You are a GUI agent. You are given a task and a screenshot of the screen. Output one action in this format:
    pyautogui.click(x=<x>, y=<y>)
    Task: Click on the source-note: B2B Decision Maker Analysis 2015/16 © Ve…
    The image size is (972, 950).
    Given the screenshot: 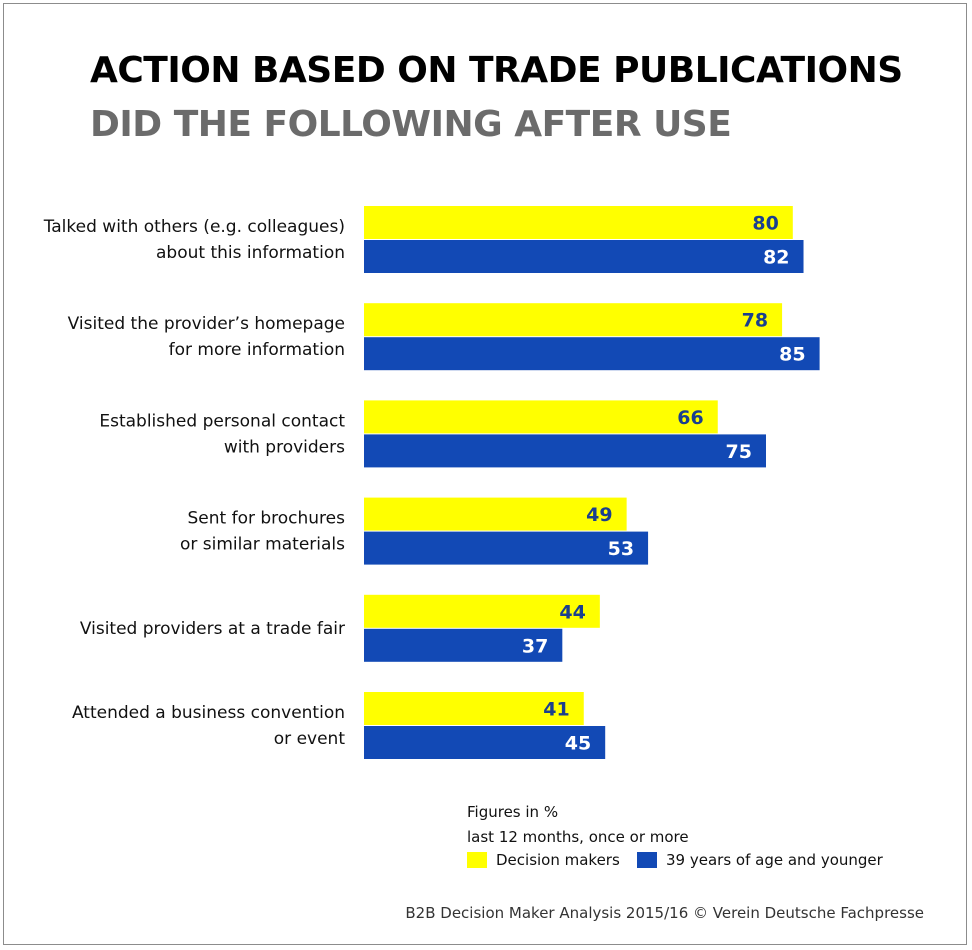 What is the action you would take?
    pyautogui.click(x=664, y=913)
    